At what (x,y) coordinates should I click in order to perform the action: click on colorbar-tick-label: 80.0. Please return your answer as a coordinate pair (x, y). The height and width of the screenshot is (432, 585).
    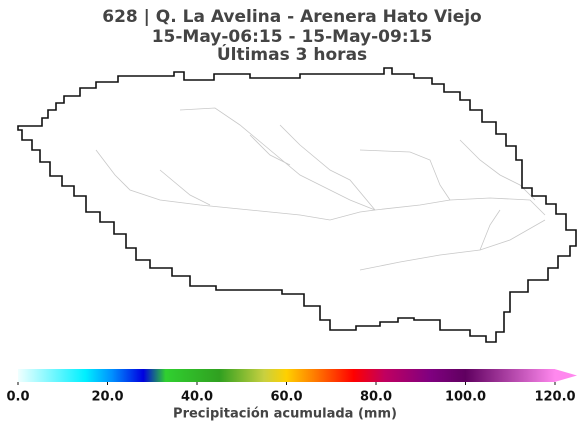
    Looking at the image, I should click on (376, 397).